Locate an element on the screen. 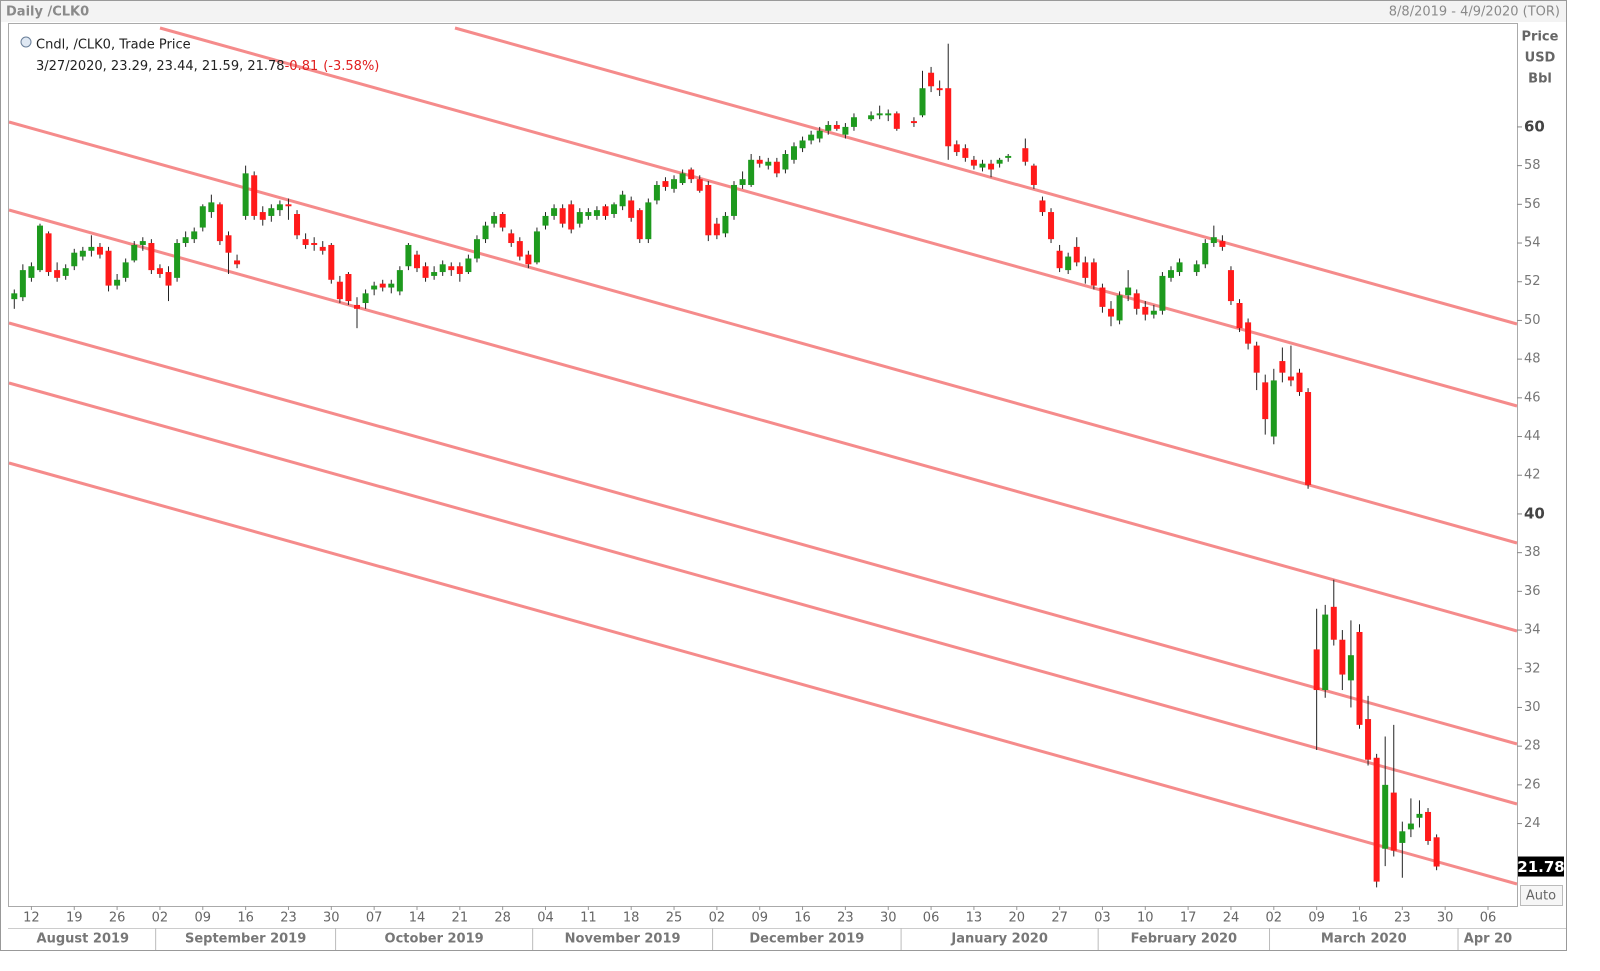 This screenshot has height=971, width=1600. y-tick-label: 34 is located at coordinates (1532, 630).